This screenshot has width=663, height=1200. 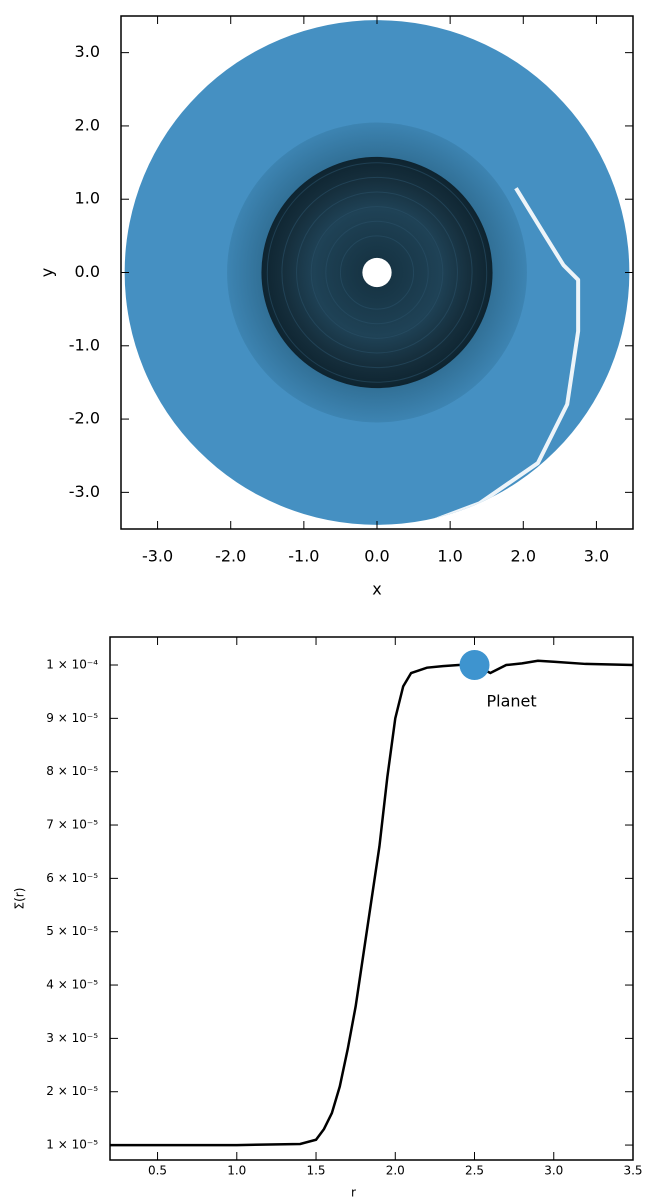 What do you see at coordinates (72, 825) in the screenshot?
I see `y-tick-label: 7 × 10⁻⁵` at bounding box center [72, 825].